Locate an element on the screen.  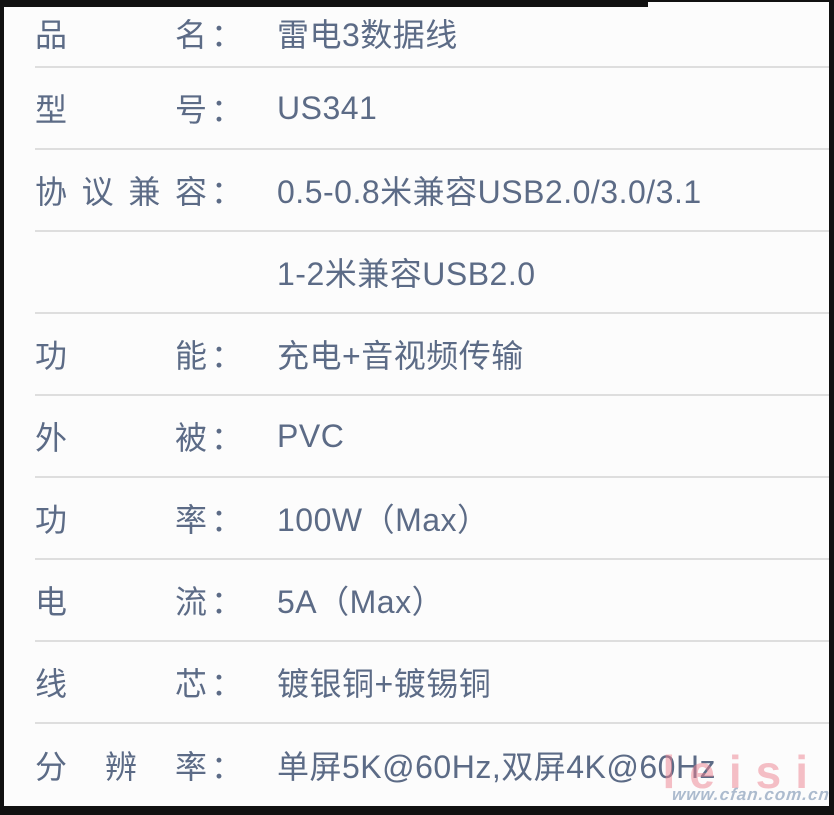
spec-label: 分辨率 ： is located at coordinates (139, 765).